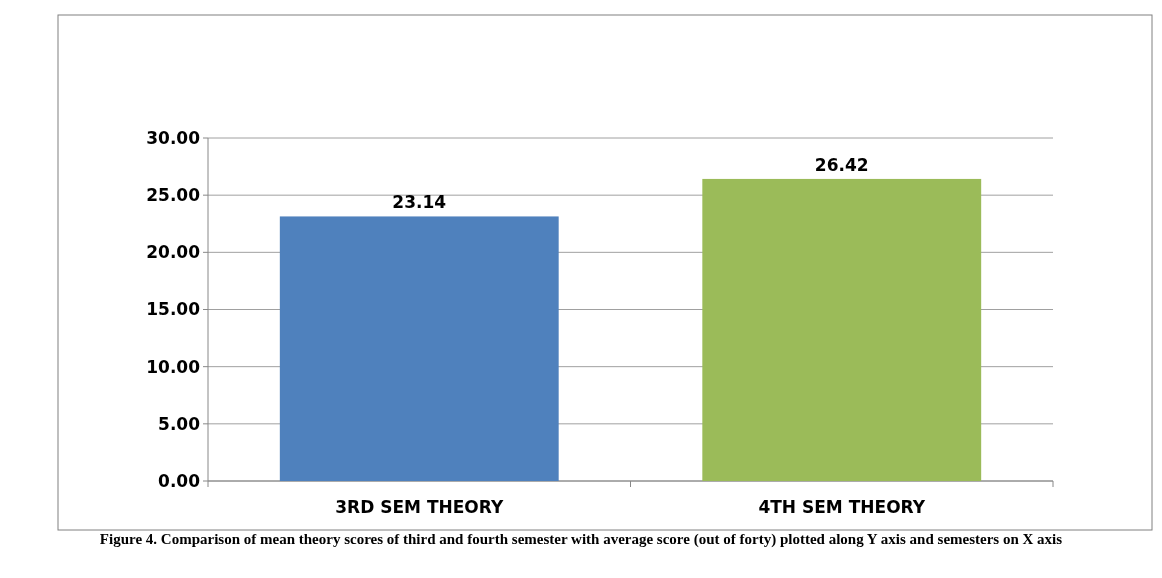 The height and width of the screenshot is (578, 1162). What do you see at coordinates (179, 480) in the screenshot?
I see `y-tick-label: 0.00` at bounding box center [179, 480].